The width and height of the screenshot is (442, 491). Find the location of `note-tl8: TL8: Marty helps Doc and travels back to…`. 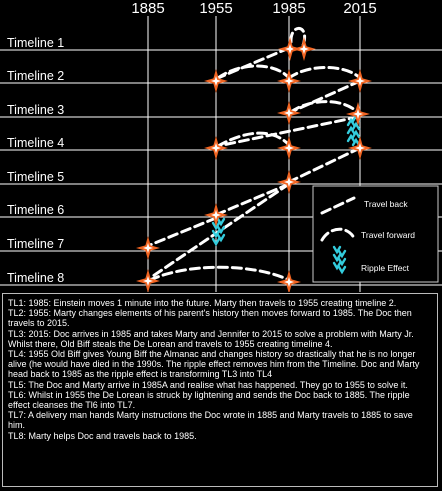

note-tl8: TL8: Marty helps Doc and travels back to… is located at coordinates (102, 435).